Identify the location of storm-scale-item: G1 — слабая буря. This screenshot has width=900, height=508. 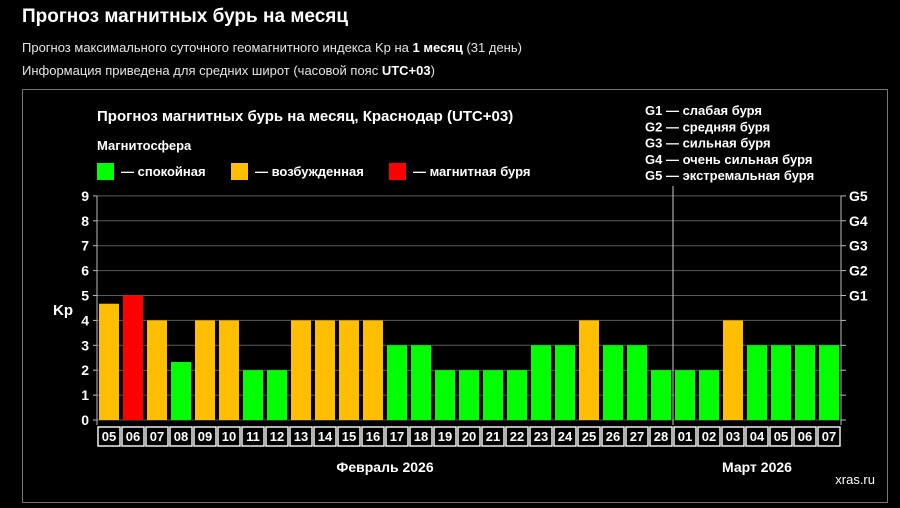
(703, 110).